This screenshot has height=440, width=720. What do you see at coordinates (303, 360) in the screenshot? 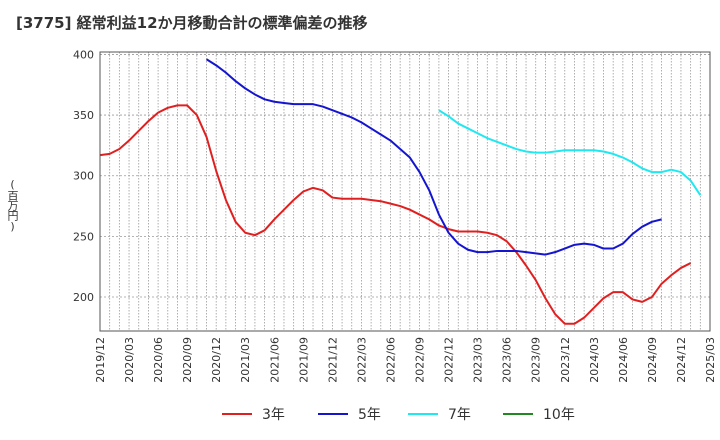
I see `x-tick-label: 2021/09` at bounding box center [303, 360].